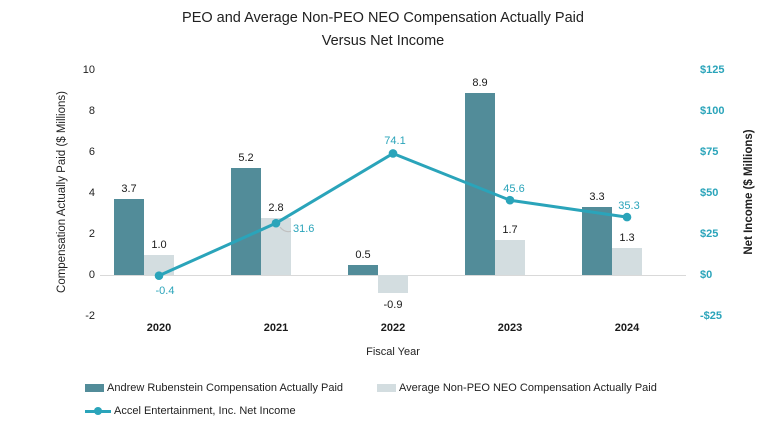 This screenshot has width=766, height=426. What do you see at coordinates (510, 230) in the screenshot?
I see `bar-label-nonpeo-2023: 1.7` at bounding box center [510, 230].